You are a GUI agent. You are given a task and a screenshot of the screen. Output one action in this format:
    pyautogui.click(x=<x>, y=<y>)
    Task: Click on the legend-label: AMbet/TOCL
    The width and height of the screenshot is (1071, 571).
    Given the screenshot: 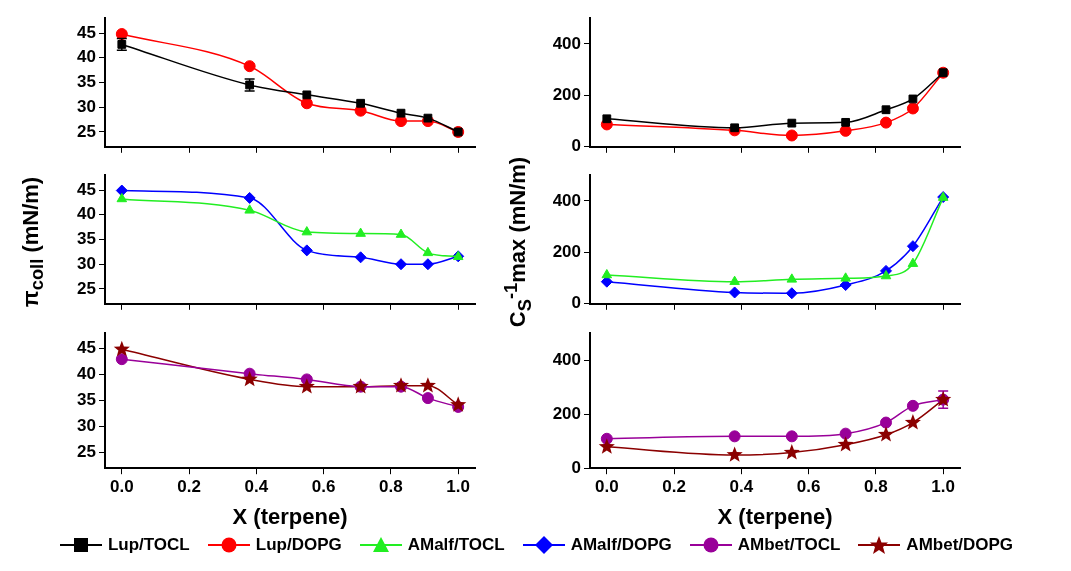 What is the action you would take?
    pyautogui.click(x=789, y=545)
    